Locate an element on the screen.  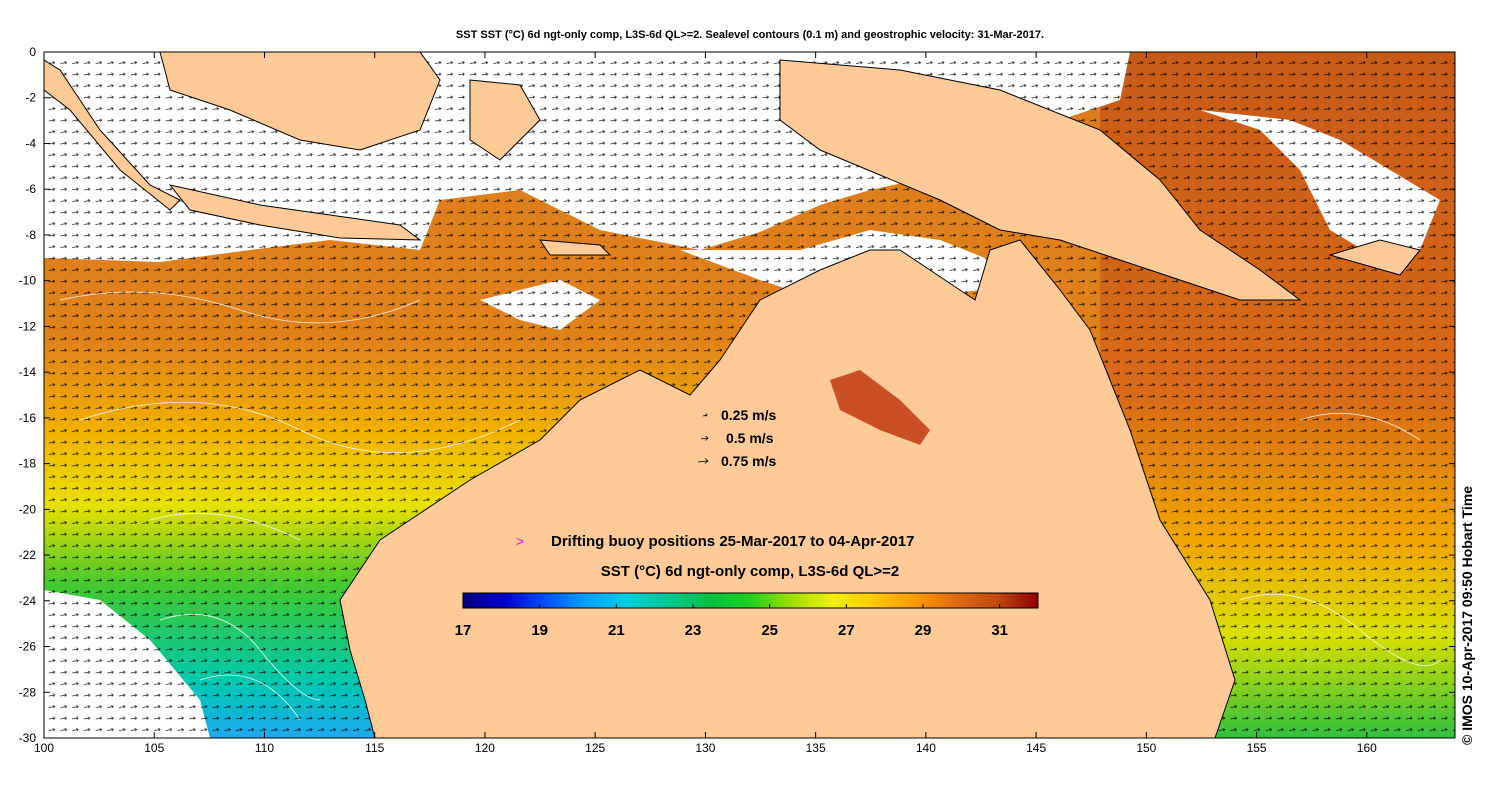
colorbar-title: SST (°C) 6d ngt-only comp, L3S-6d QL>=2 is located at coordinates (750, 571).